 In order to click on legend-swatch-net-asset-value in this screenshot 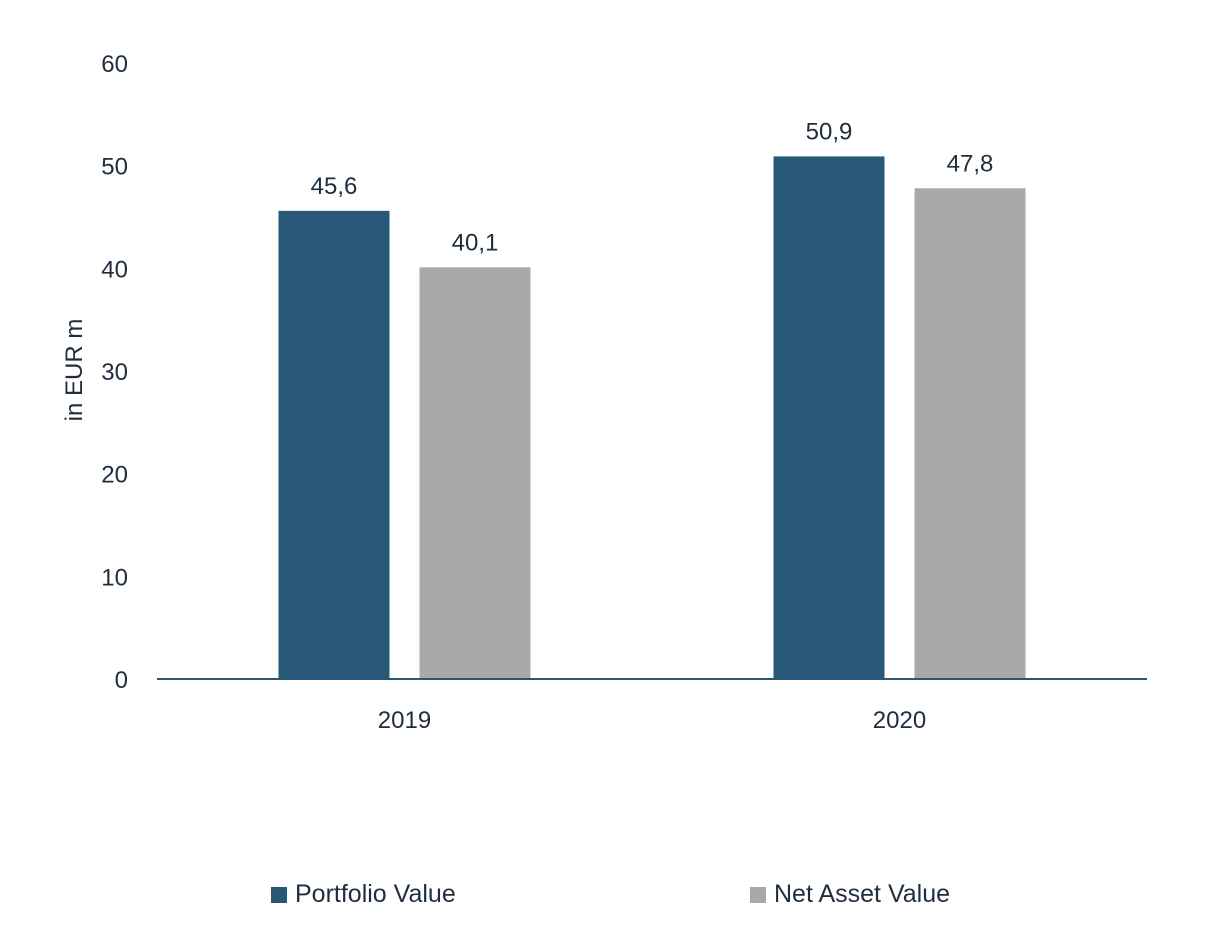, I will do `click(758, 894)`.